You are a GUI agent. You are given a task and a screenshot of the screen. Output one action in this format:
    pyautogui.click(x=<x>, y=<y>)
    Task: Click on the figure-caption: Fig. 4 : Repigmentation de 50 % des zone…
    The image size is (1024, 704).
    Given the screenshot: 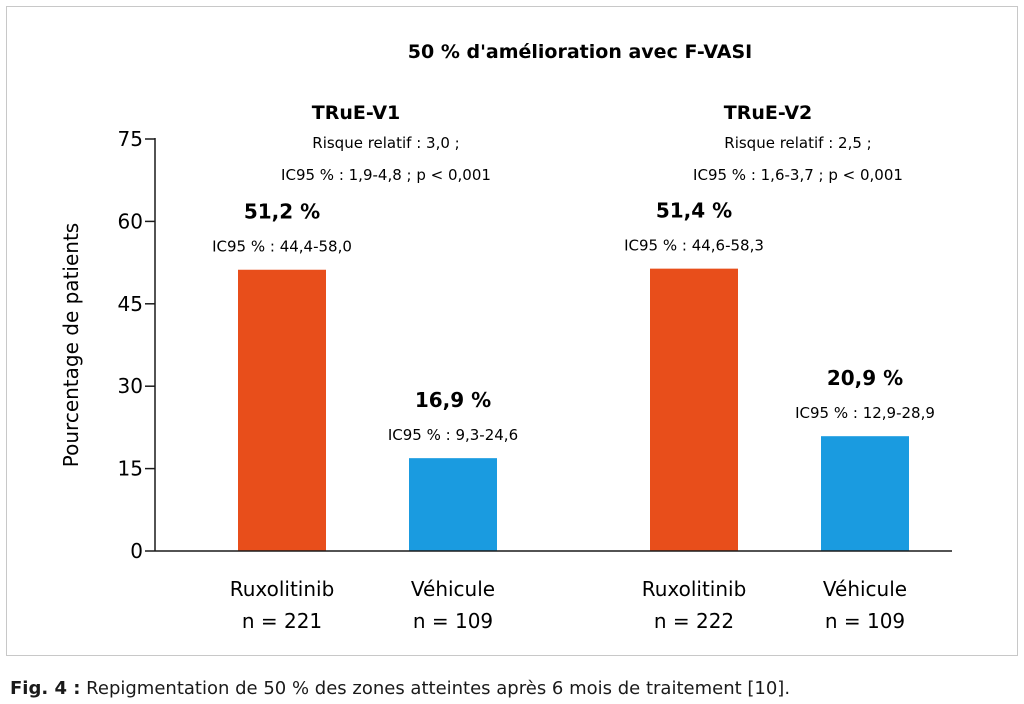 What is the action you would take?
    pyautogui.click(x=400, y=688)
    